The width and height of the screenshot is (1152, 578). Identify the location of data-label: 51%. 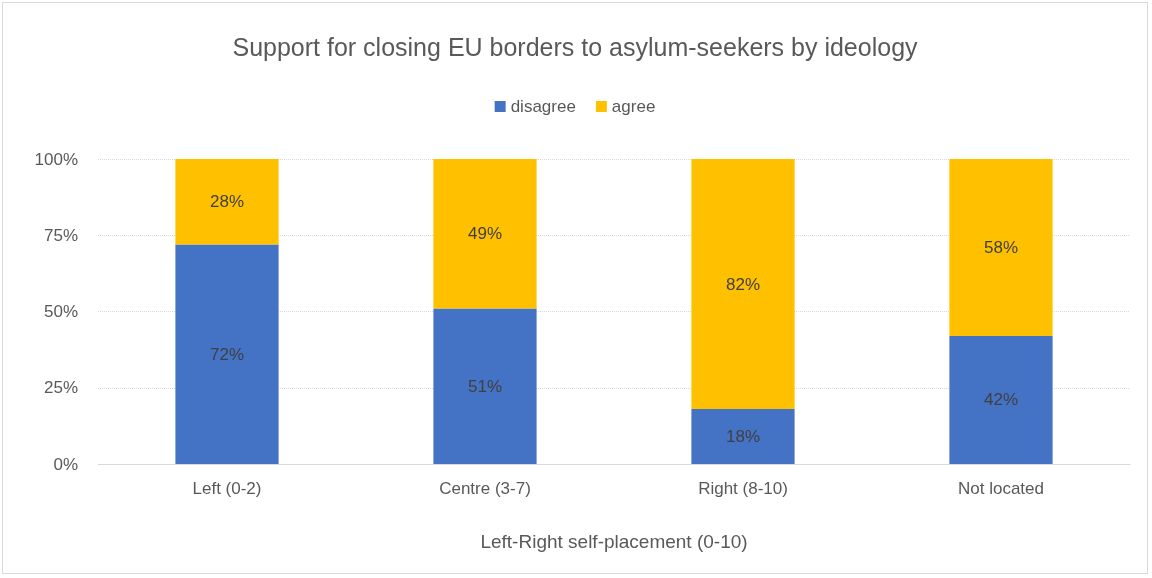
(485, 386).